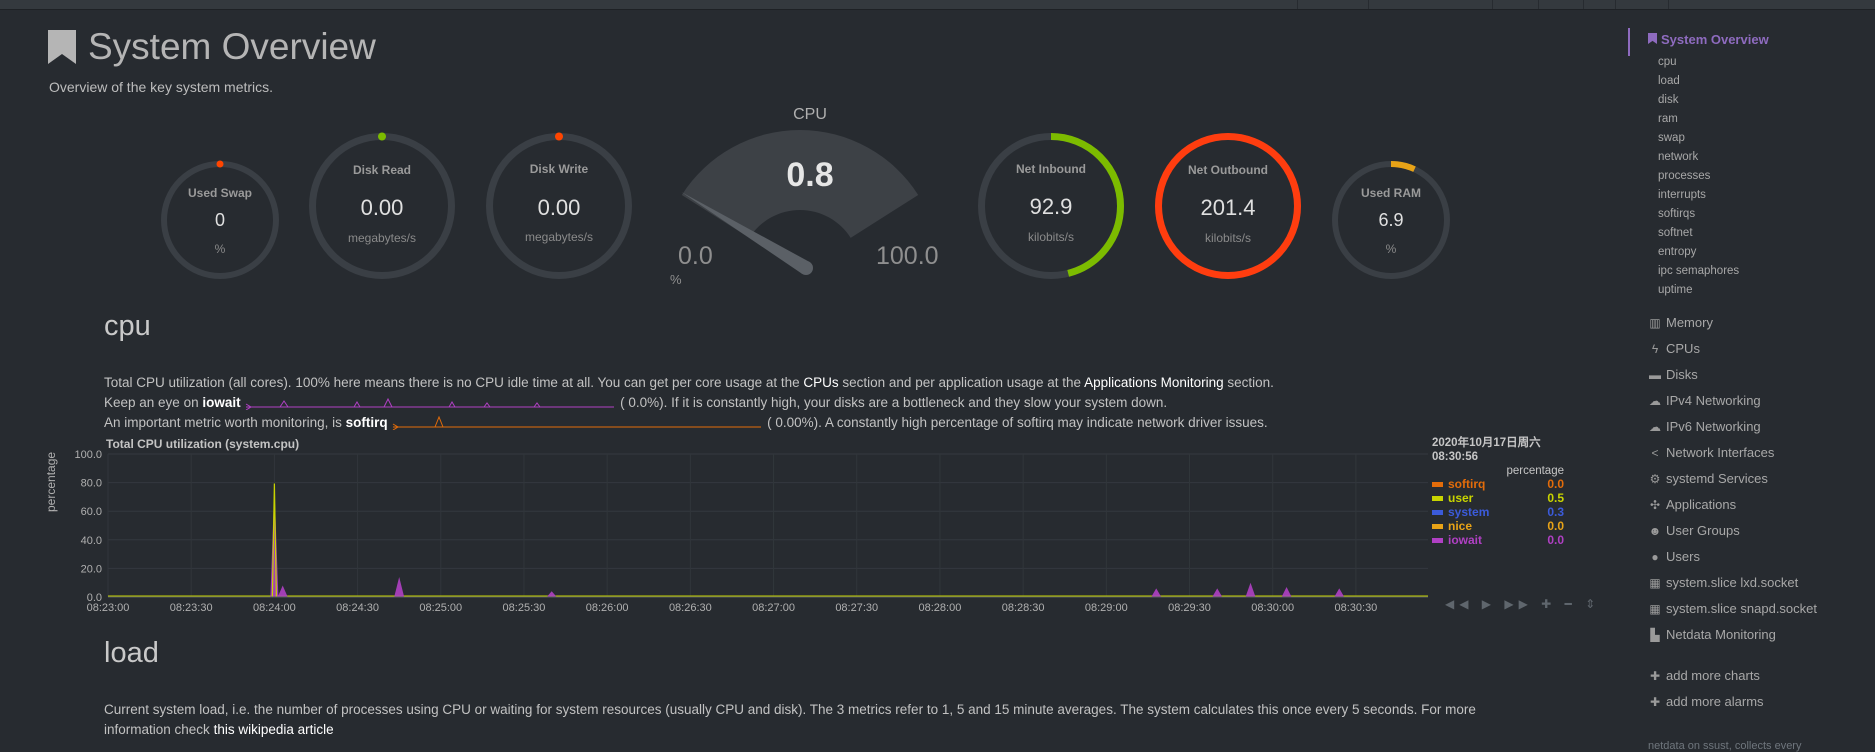 Image resolution: width=1875 pixels, height=752 pixels. I want to click on sidebar-item-system-slice-lxd-socket: ▦ system.slice lxd.socket, so click(1723, 582).